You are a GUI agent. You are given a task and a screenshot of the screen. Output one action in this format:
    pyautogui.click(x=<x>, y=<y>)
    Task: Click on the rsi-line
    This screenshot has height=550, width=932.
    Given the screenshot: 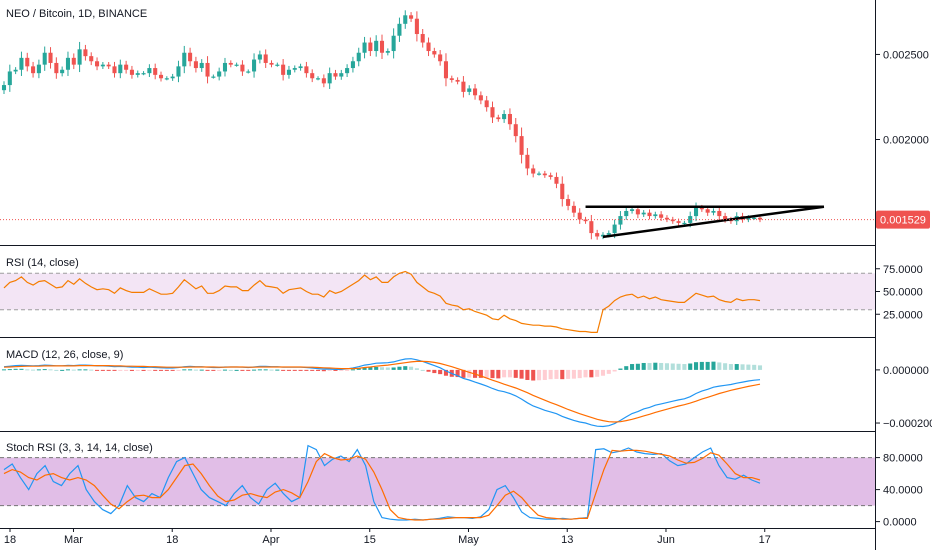 What is the action you would take?
    pyautogui.click(x=382, y=301)
    